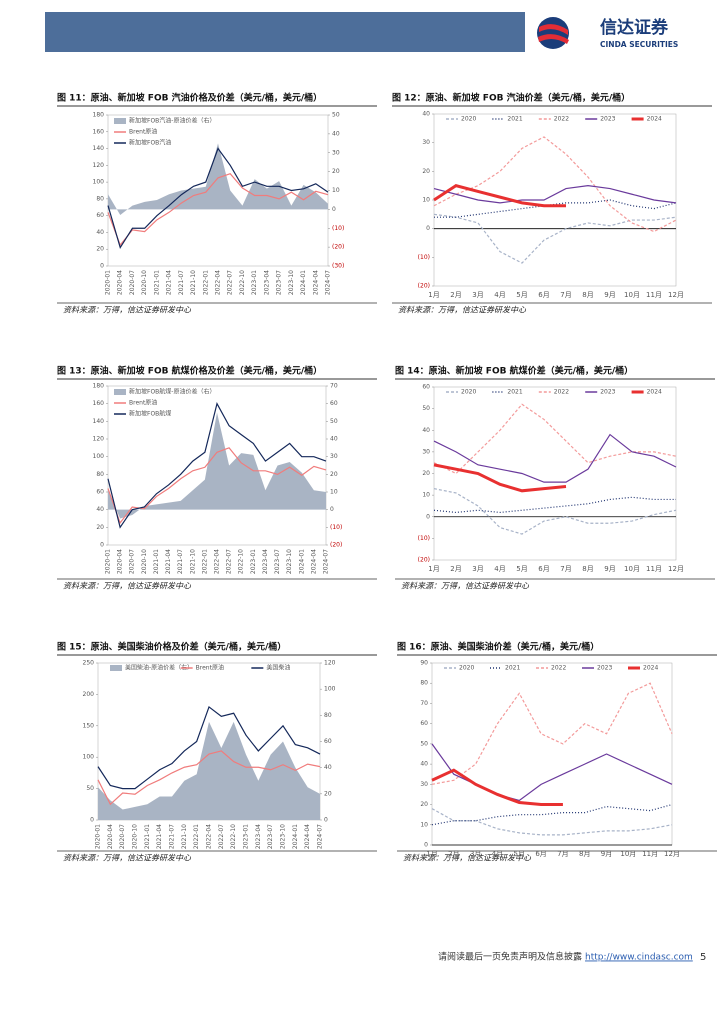  Describe the element at coordinates (99, 131) in the screenshot. I see `y-tick-label: 160` at that location.